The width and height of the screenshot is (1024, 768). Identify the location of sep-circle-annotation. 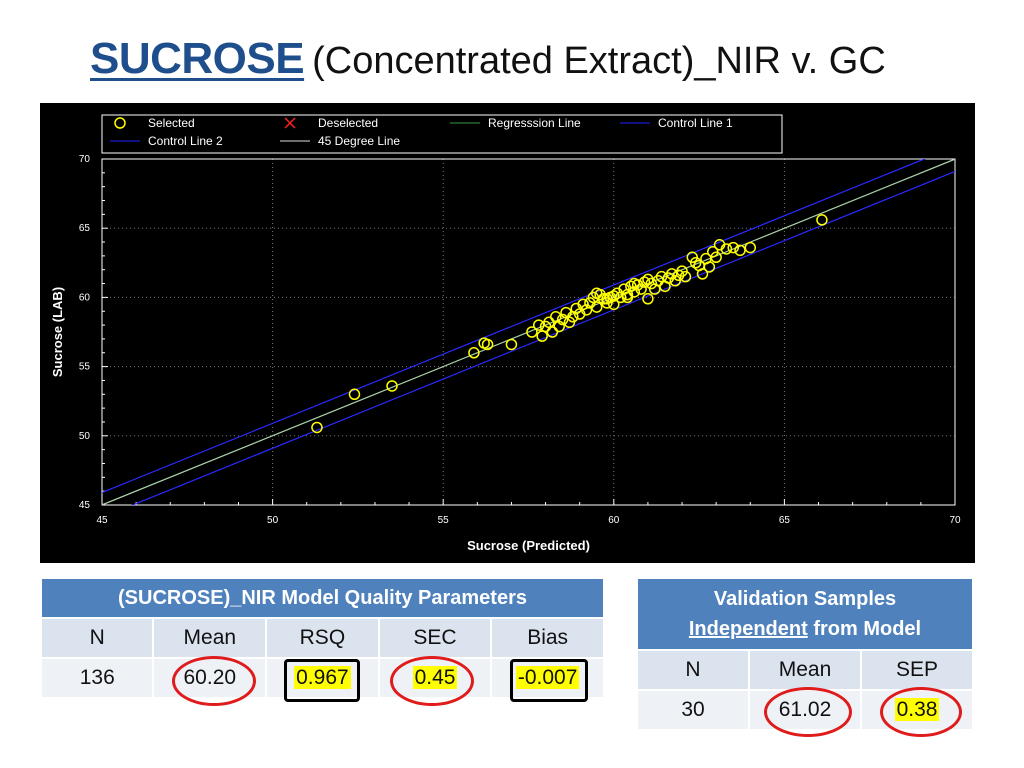
(921, 712).